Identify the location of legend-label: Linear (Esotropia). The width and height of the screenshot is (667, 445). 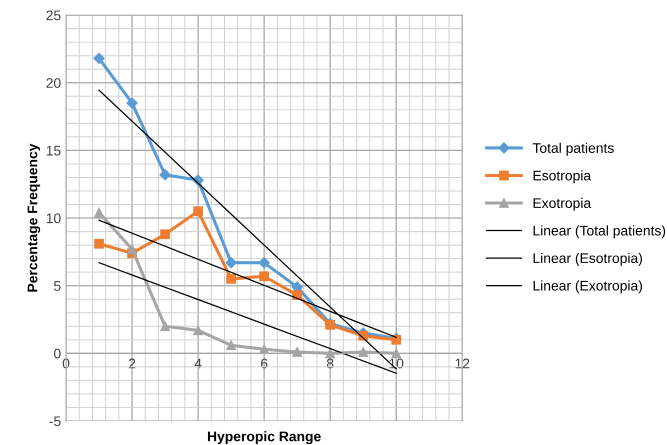
(588, 259).